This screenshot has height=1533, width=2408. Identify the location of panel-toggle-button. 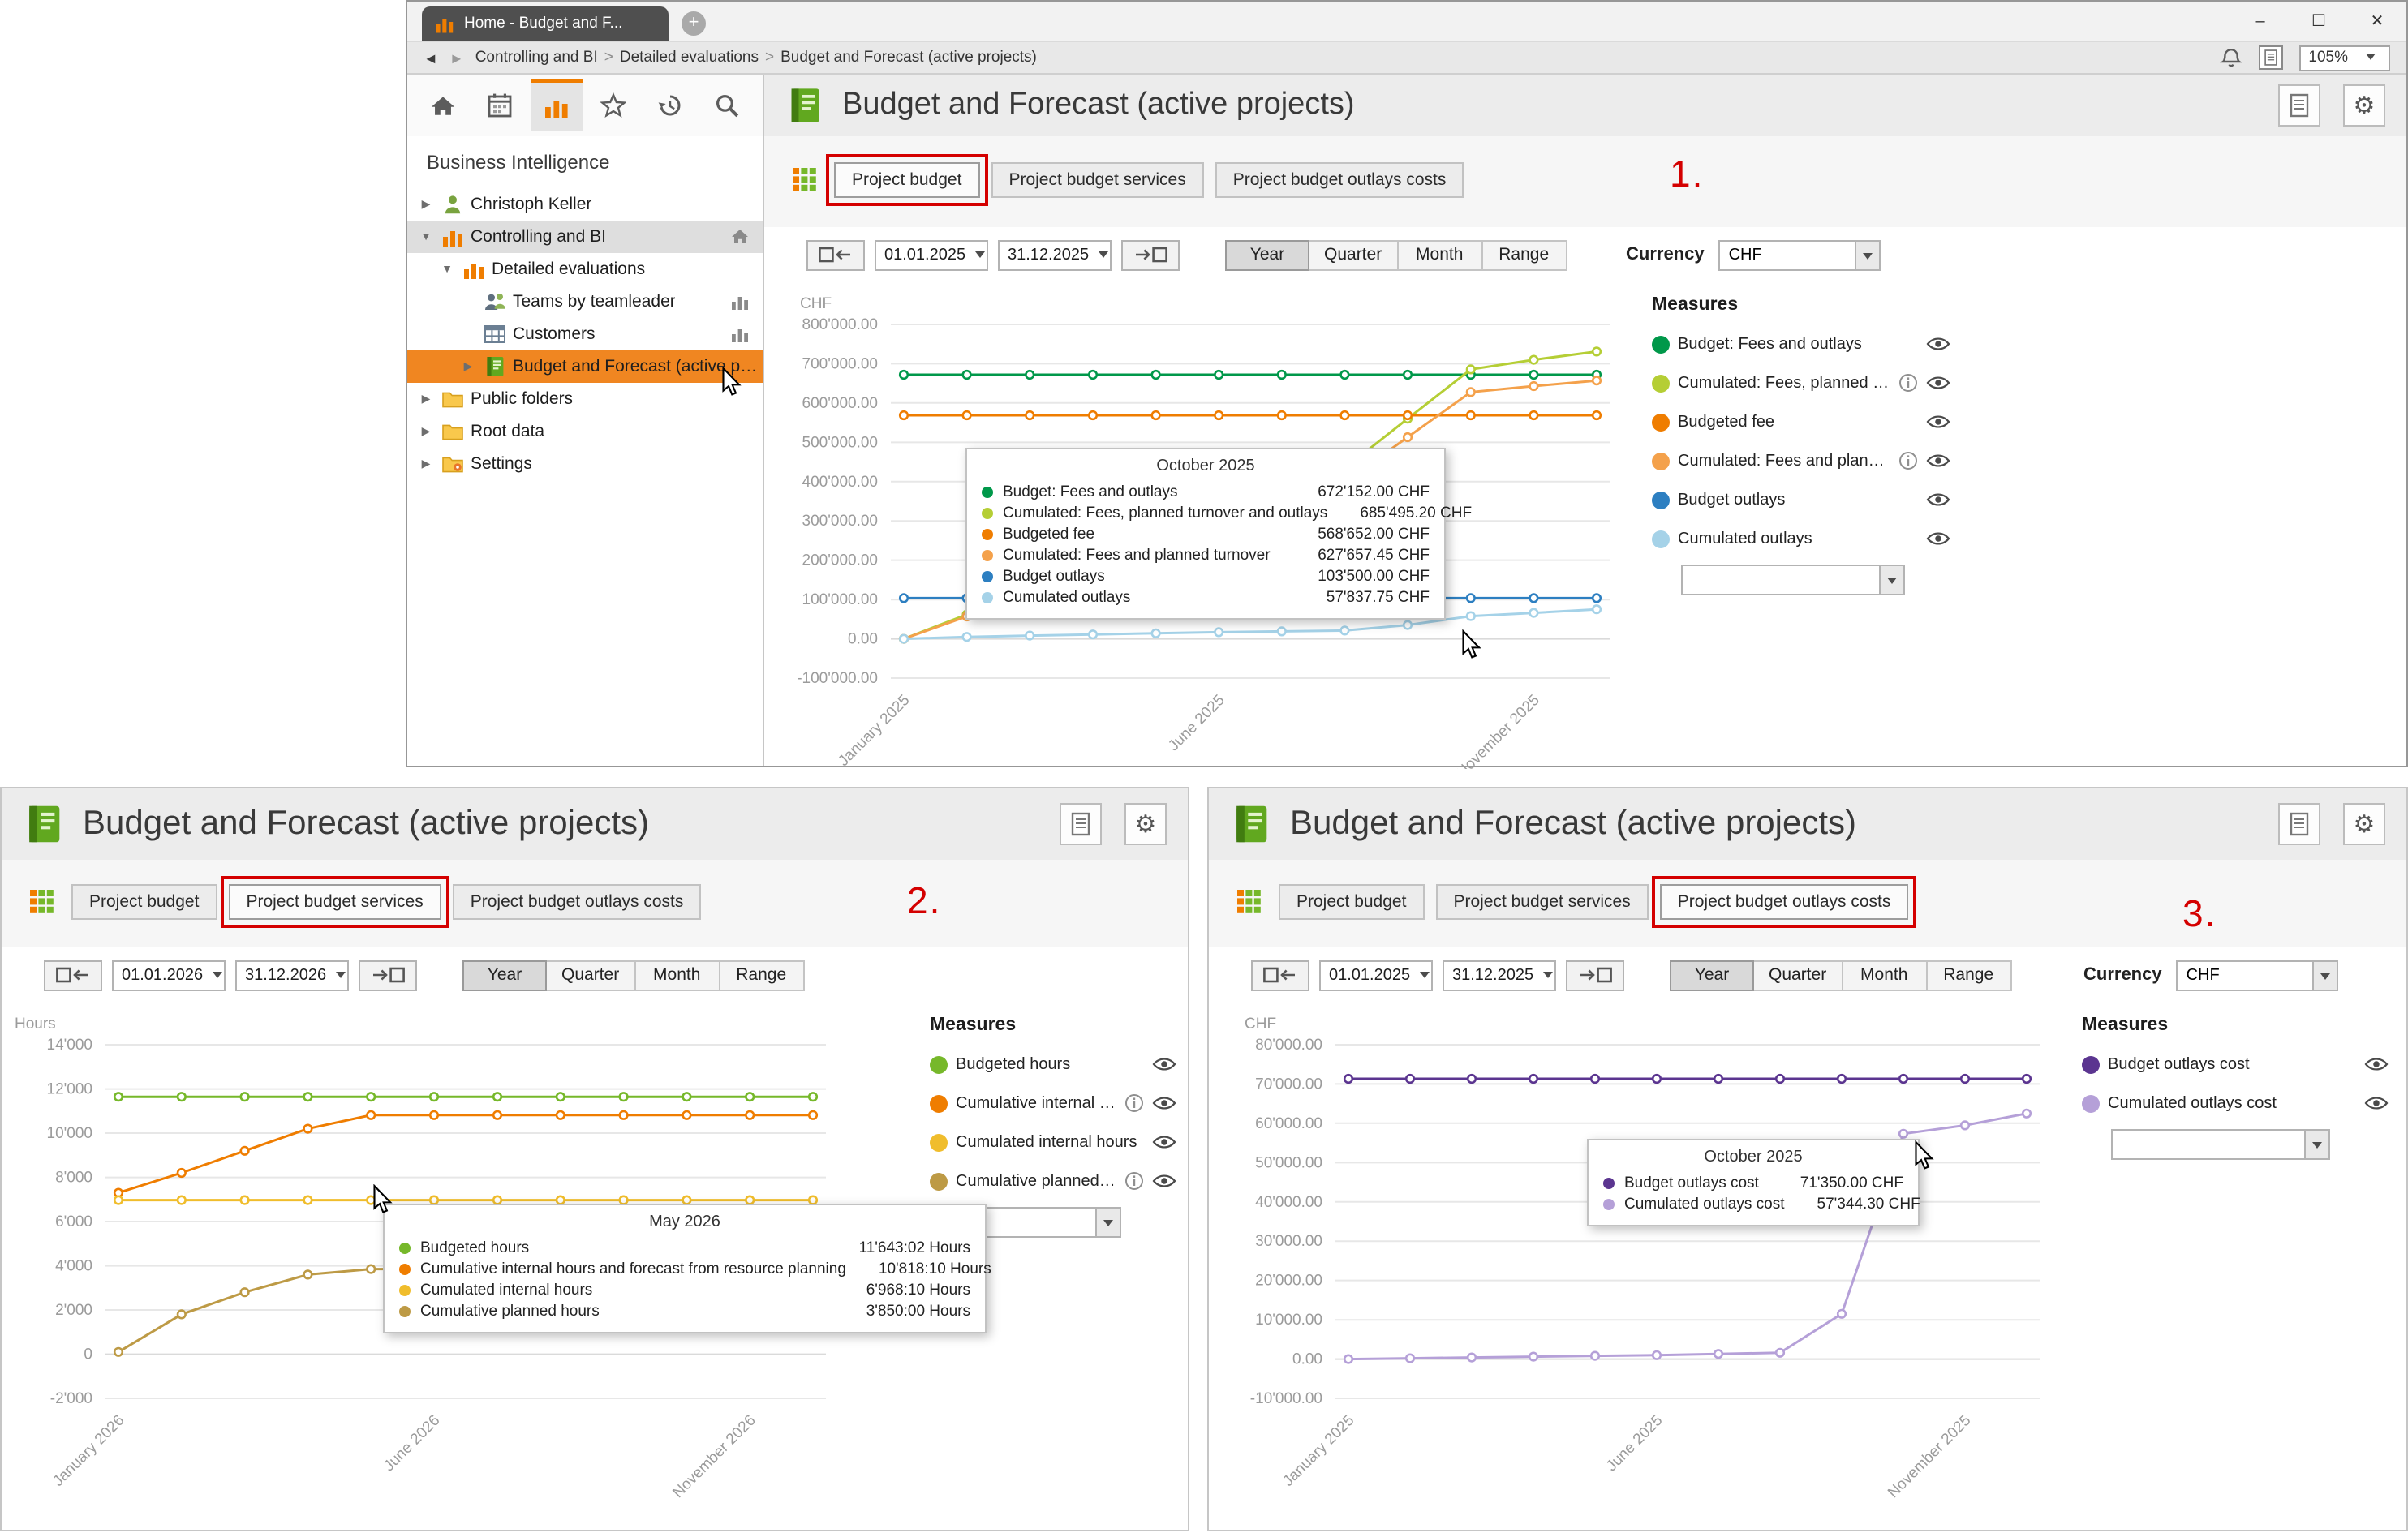
(2270, 57).